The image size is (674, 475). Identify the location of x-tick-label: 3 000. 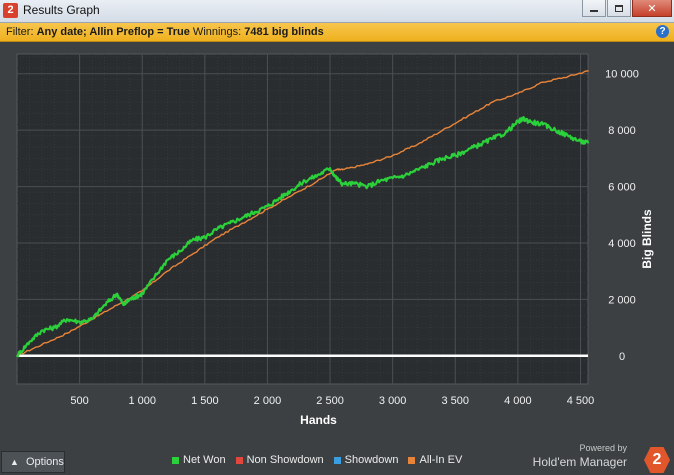
(393, 401).